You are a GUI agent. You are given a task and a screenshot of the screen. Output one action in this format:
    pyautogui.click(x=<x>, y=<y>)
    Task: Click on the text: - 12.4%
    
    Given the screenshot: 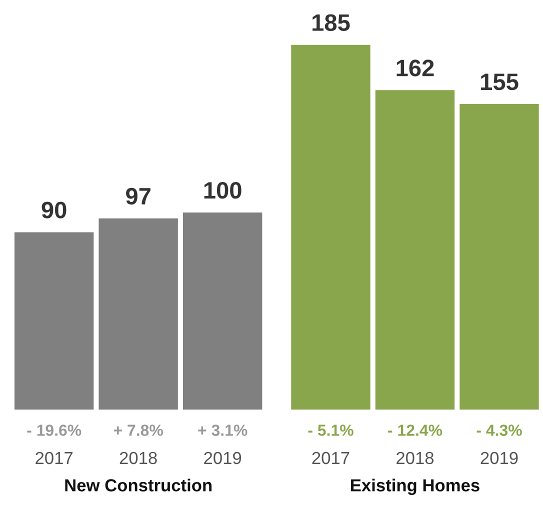 What is the action you would take?
    pyautogui.click(x=415, y=430)
    